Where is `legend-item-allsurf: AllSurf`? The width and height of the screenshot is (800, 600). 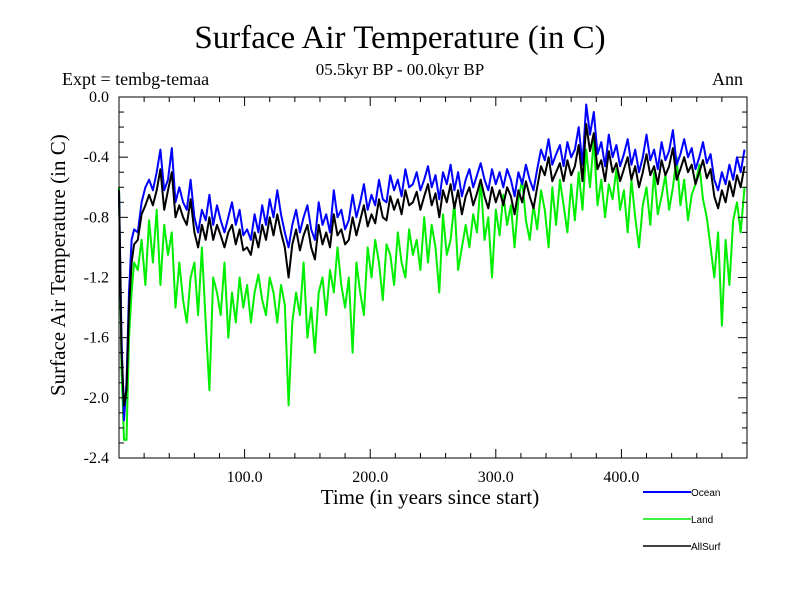 legend-item-allsurf: AllSurf is located at coordinates (682, 547).